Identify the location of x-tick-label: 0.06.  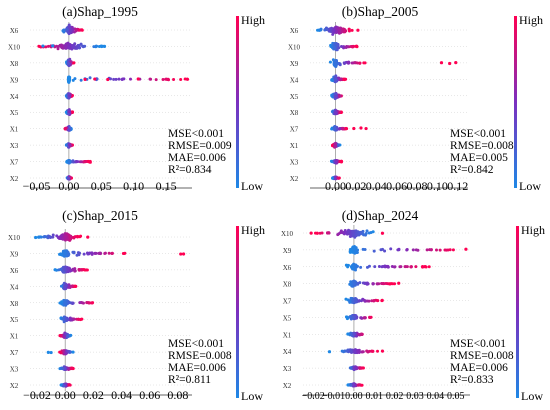
(149, 395).